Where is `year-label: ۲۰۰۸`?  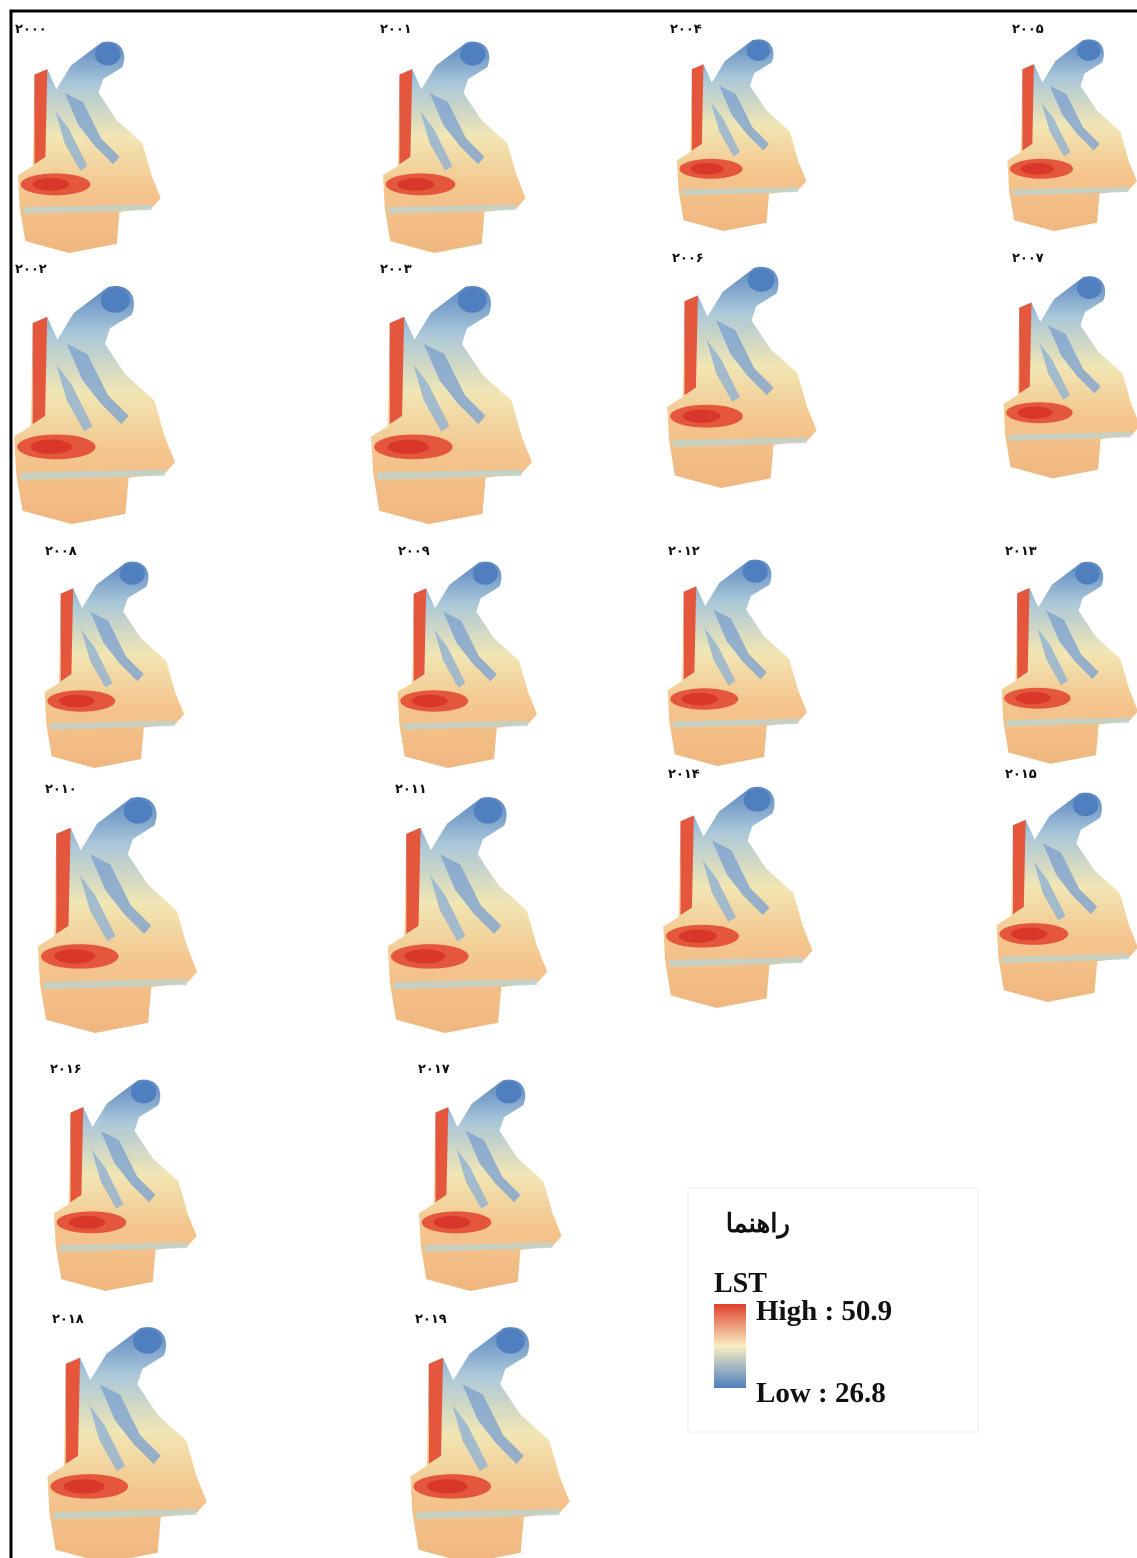
year-label: ۲۰۰۸ is located at coordinates (61, 551).